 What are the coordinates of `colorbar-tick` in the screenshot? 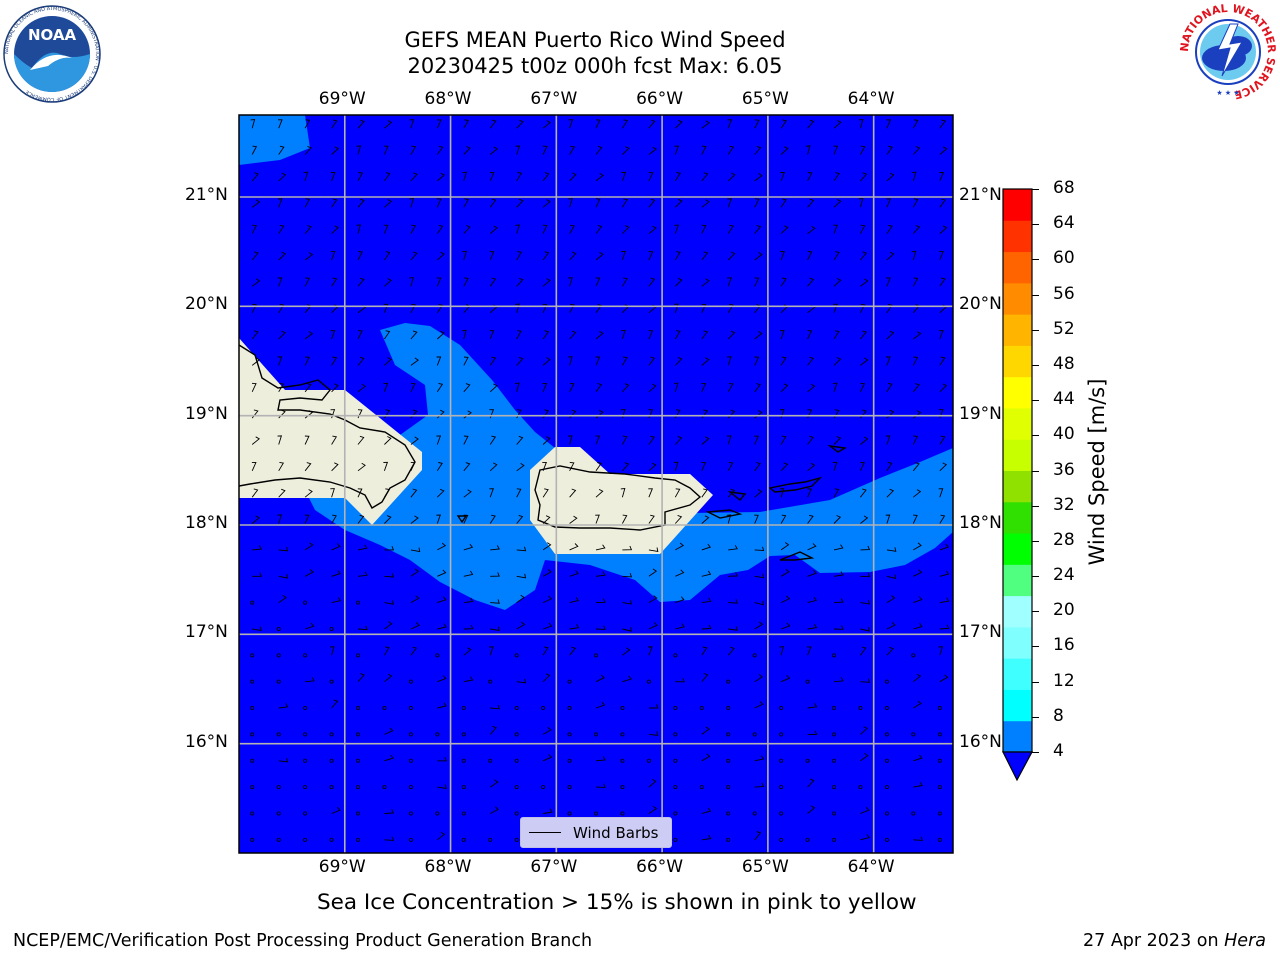 It's located at (1035, 225).